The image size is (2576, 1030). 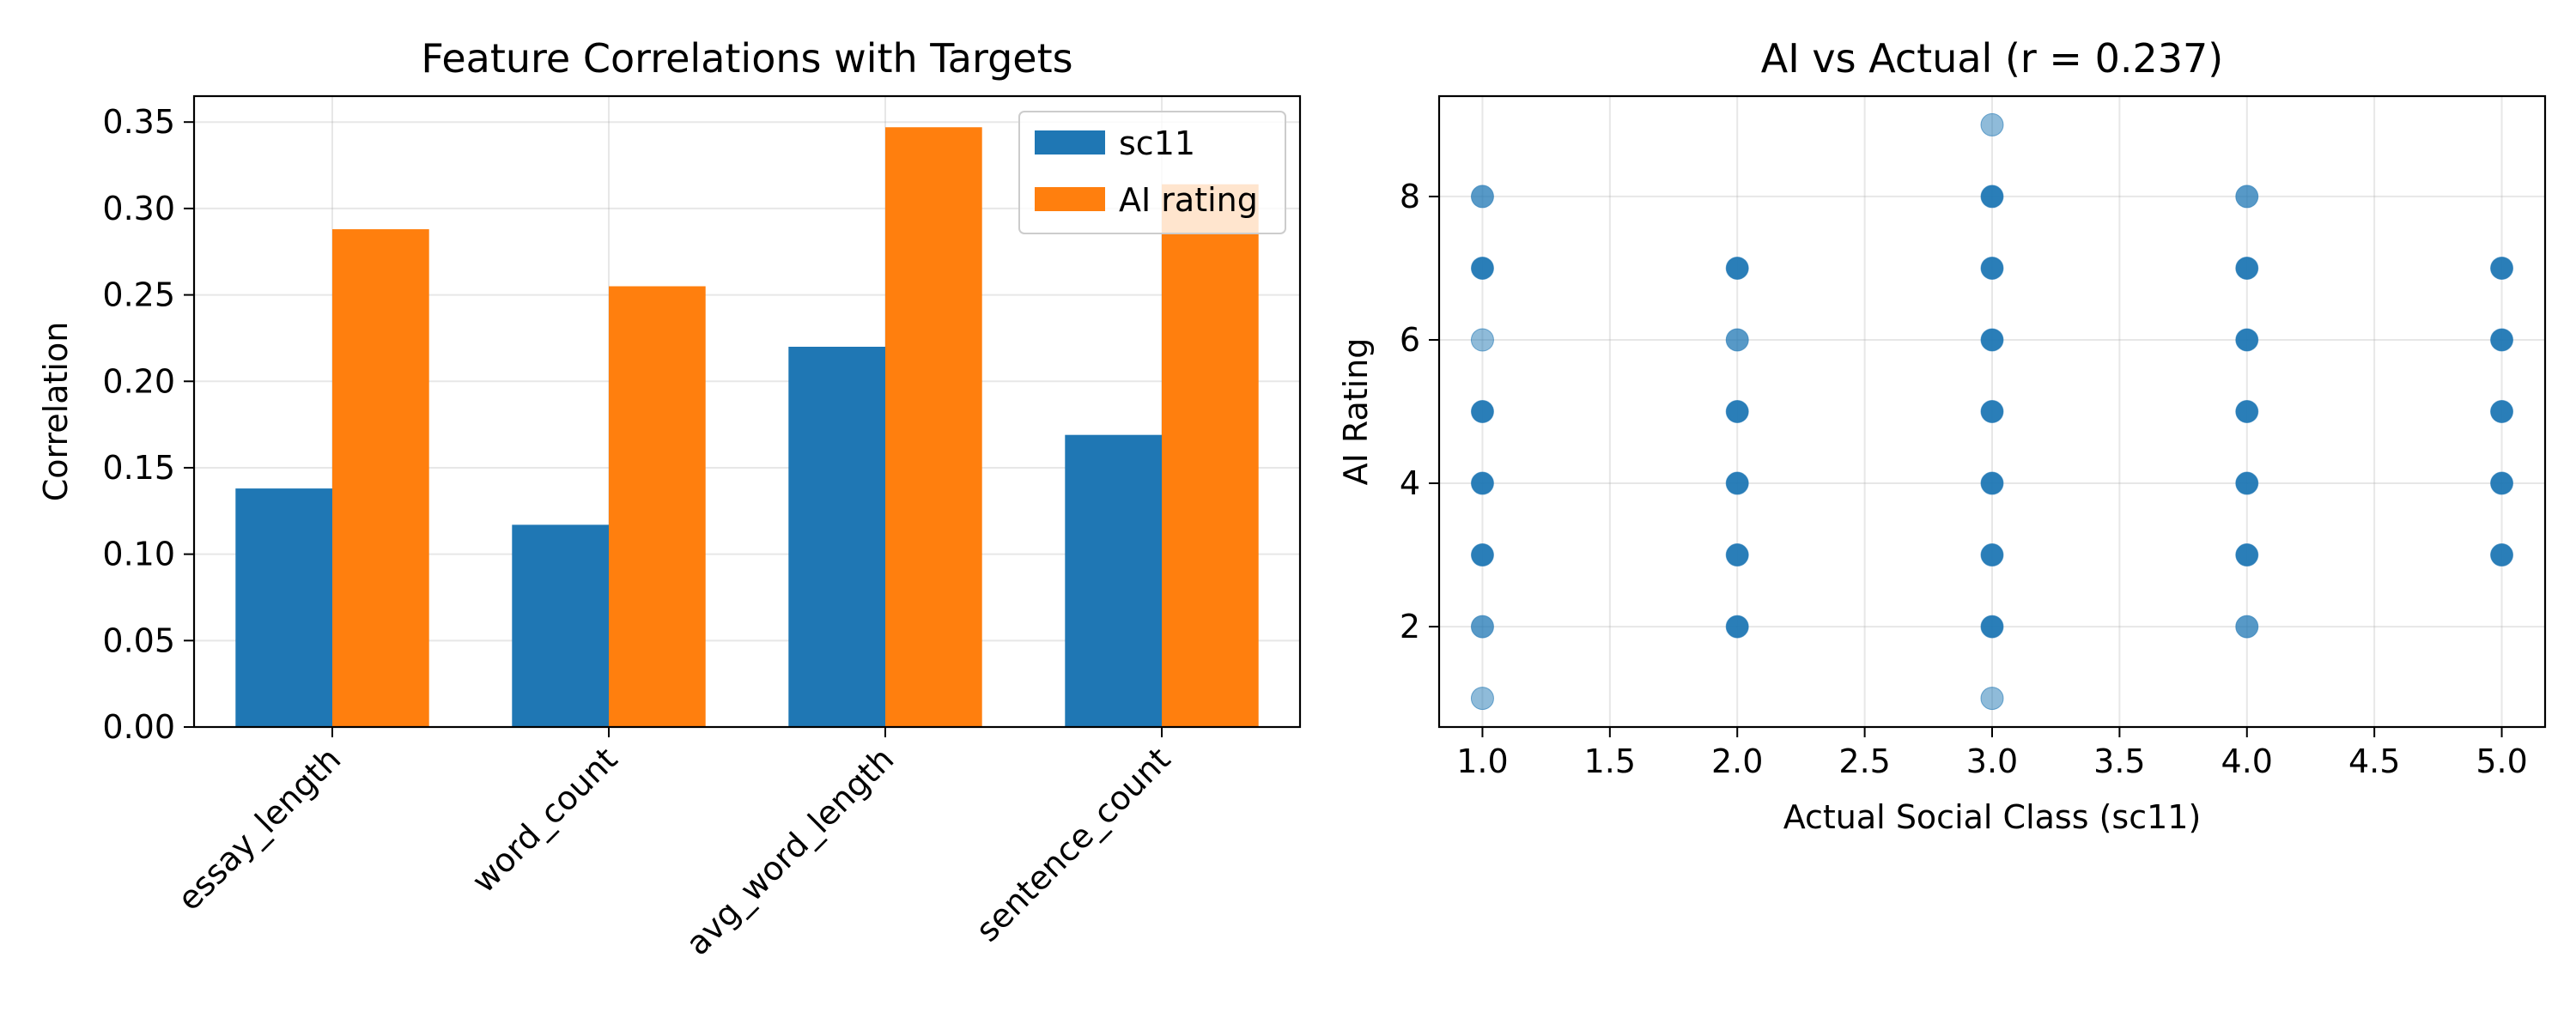 I want to click on bar-y-tick-label: 0.20, so click(x=138, y=381).